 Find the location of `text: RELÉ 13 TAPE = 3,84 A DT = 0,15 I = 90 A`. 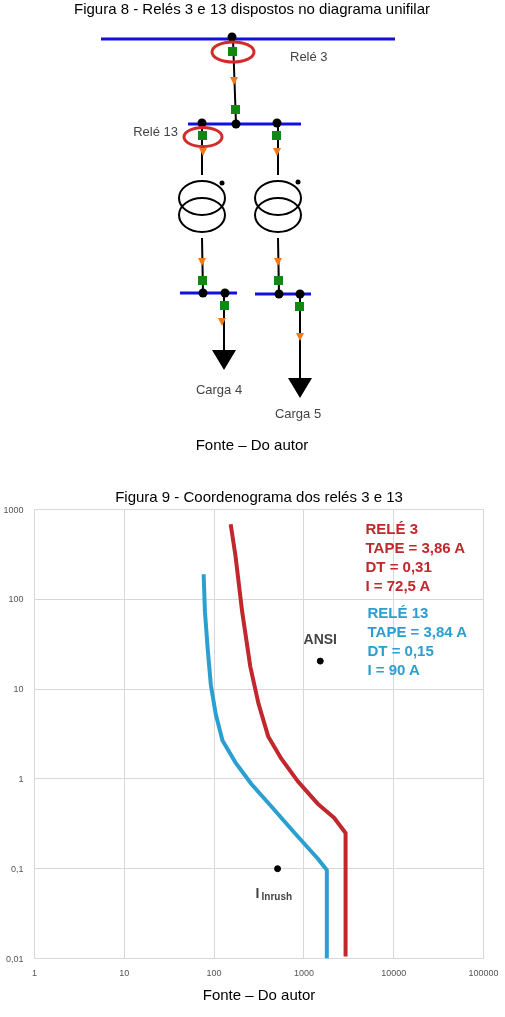

text: RELÉ 13 TAPE = 3,84 A DT = 0,15 I = 90 A is located at coordinates (417, 640).